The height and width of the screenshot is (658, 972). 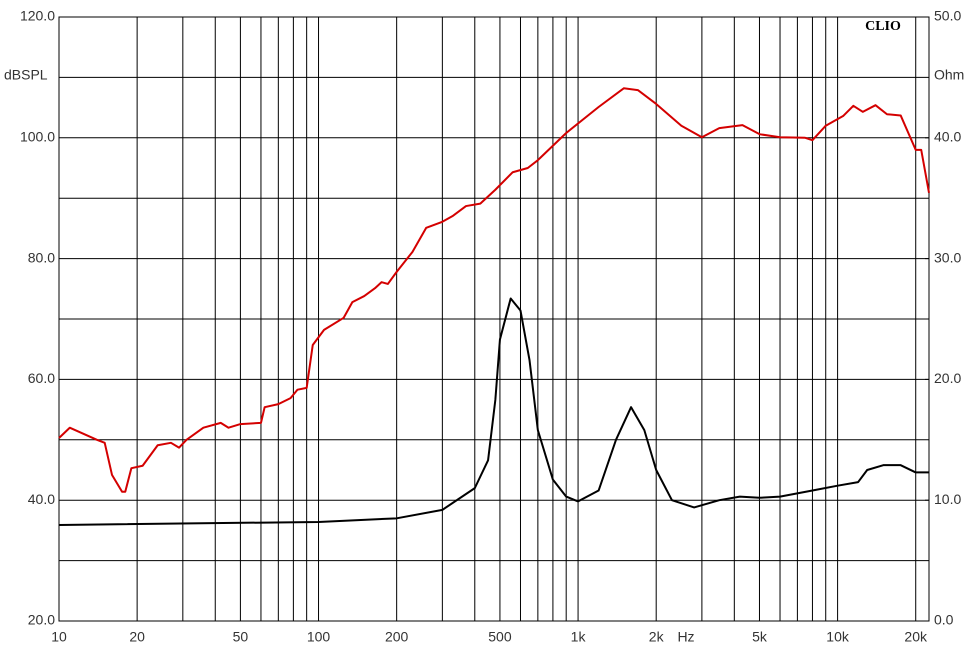 I want to click on x-tick-label: 1k, so click(x=579, y=637).